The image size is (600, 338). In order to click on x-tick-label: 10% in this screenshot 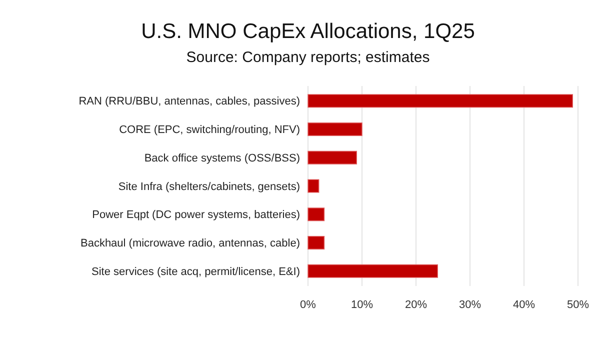, I will do `click(362, 305)`.